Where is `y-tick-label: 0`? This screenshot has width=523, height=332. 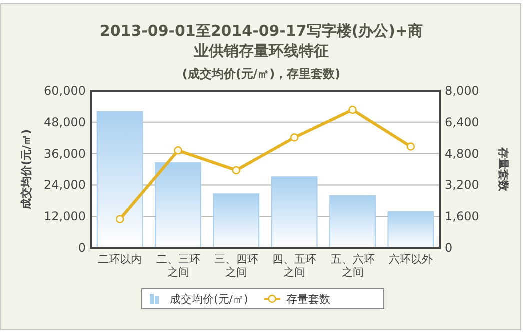 y-tick-label: 0 is located at coordinates (82, 248).